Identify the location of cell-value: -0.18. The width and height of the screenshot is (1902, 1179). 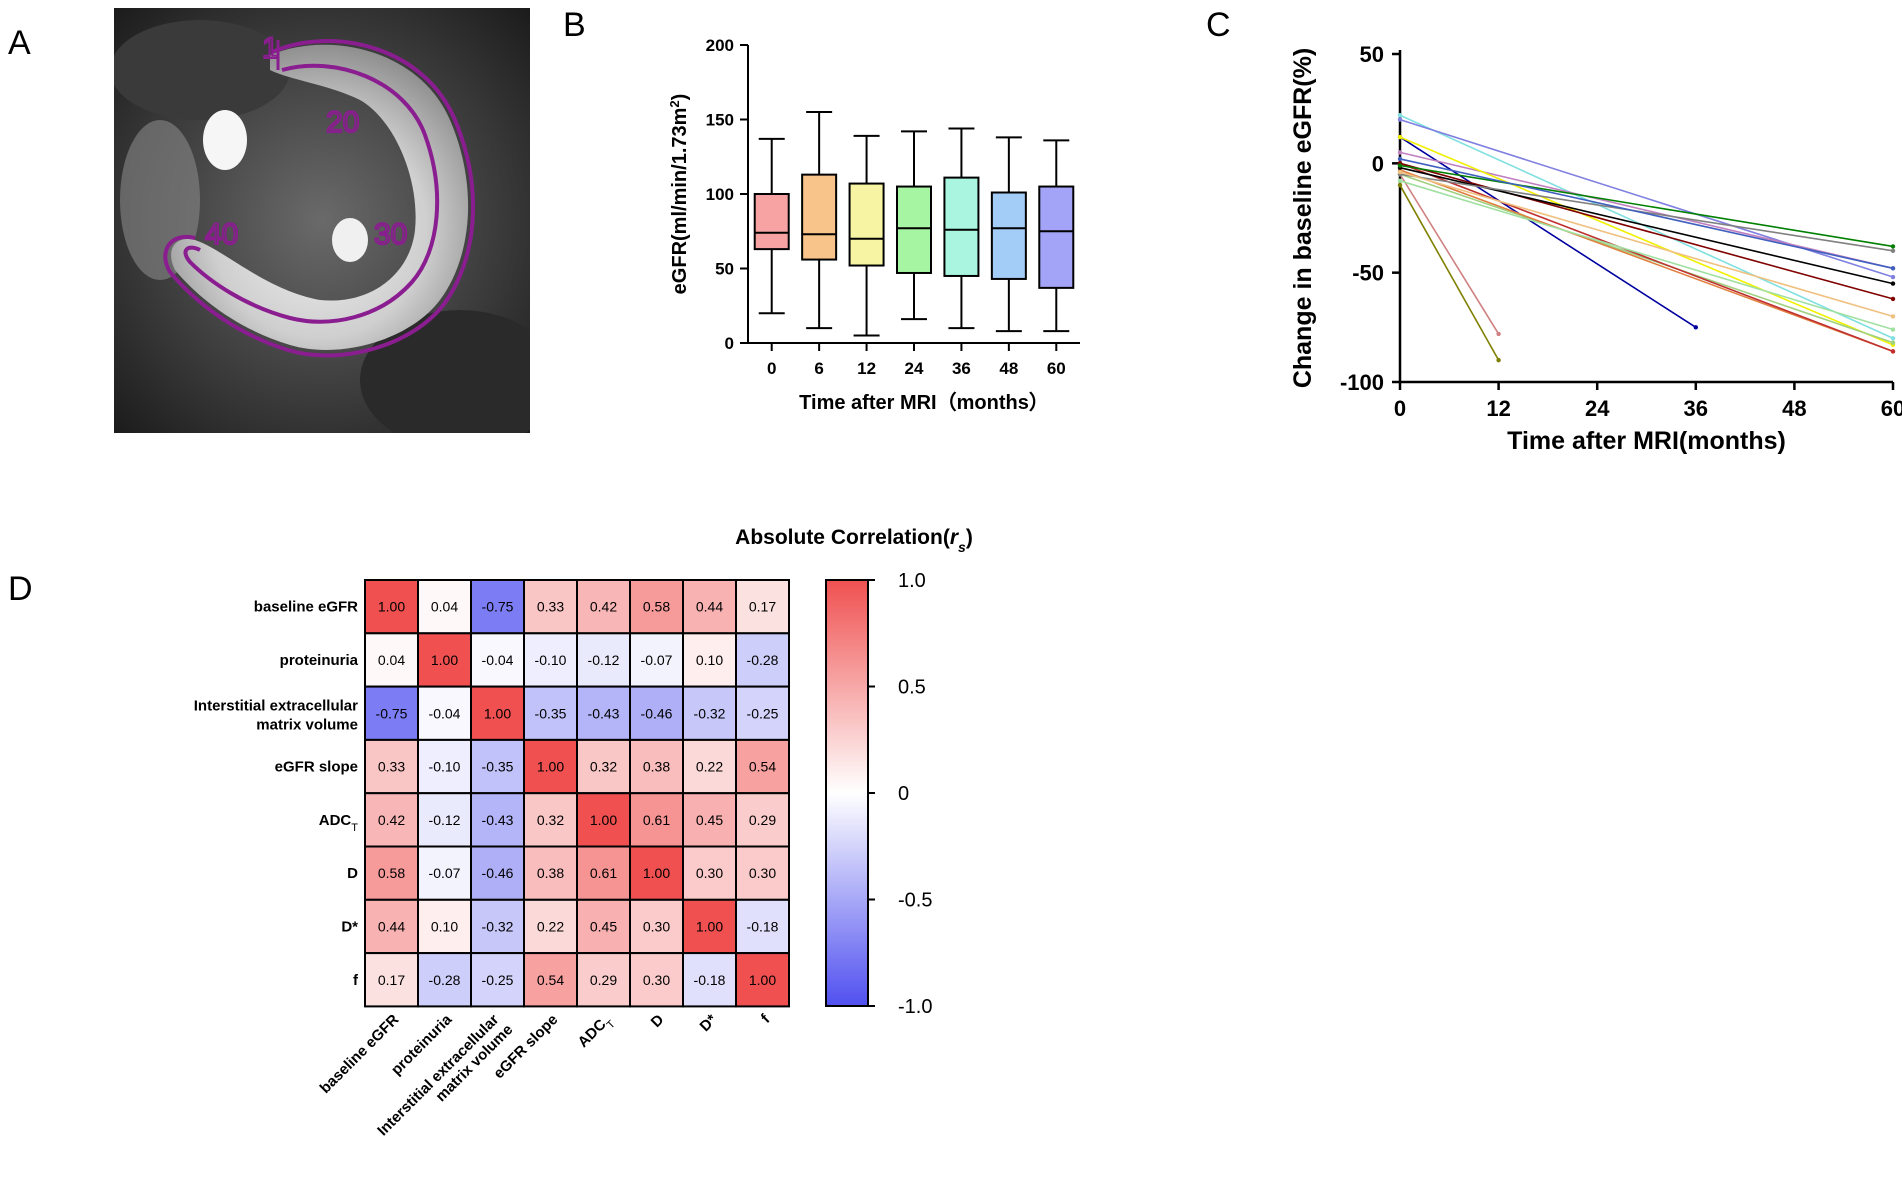
(710, 980).